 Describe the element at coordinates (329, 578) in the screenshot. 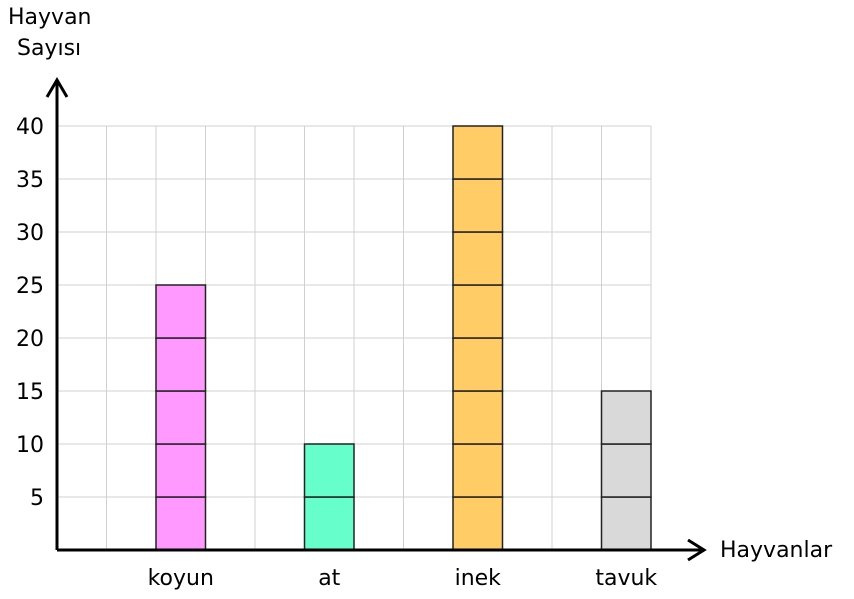

I see `x-tick-label: at` at that location.